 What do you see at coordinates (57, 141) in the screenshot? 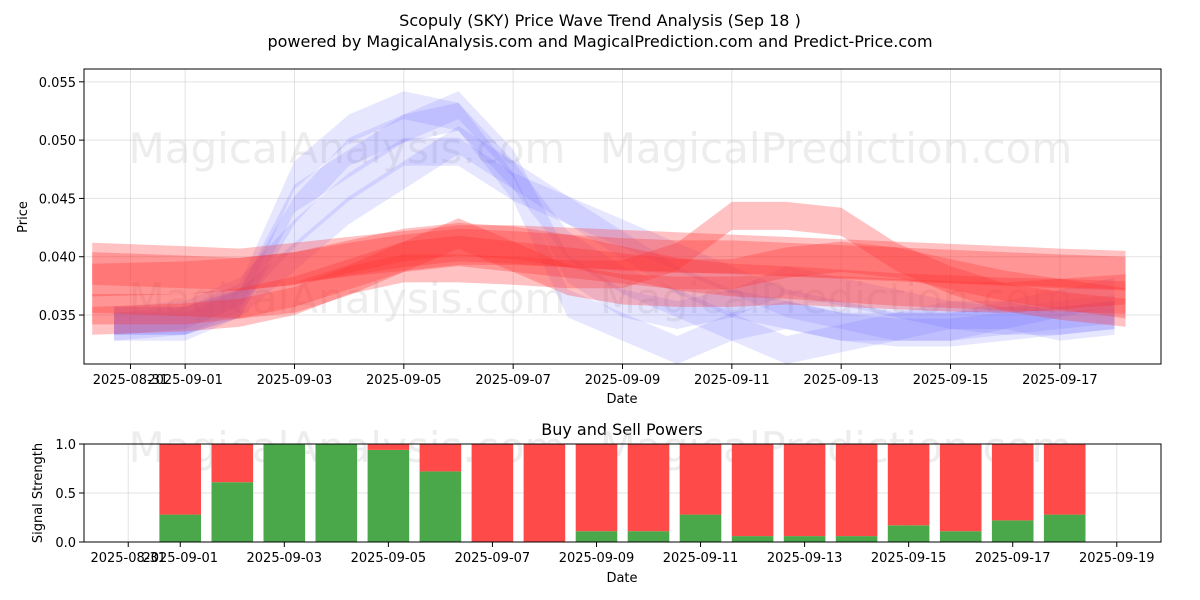
I see `price-y-tick-label: 0.050` at bounding box center [57, 141].